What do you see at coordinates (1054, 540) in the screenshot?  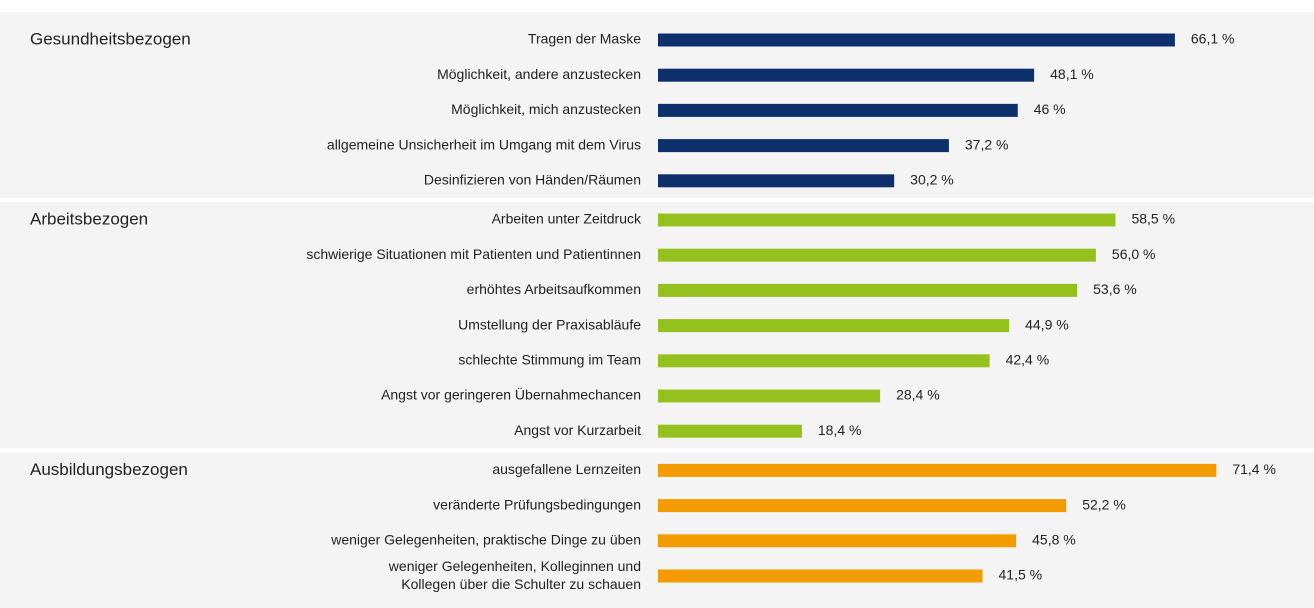 I see `value-label: 45,8 %` at bounding box center [1054, 540].